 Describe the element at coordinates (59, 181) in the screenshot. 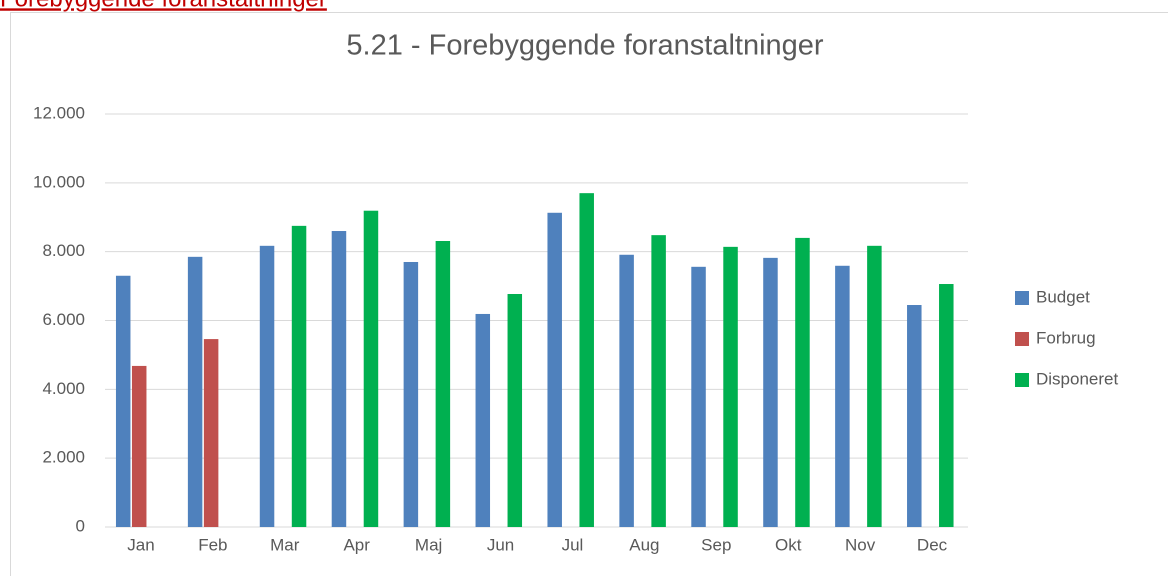

I see `y-tick-label: 10.000` at that location.